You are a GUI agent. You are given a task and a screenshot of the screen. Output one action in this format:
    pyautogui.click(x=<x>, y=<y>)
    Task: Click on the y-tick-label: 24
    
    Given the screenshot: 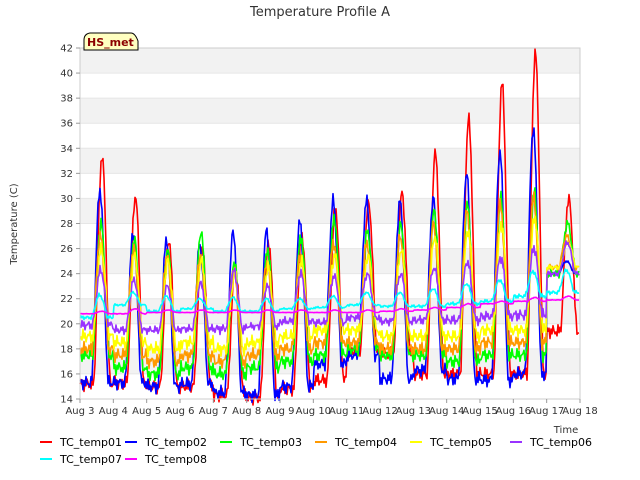 What is the action you would take?
    pyautogui.click(x=66, y=274)
    